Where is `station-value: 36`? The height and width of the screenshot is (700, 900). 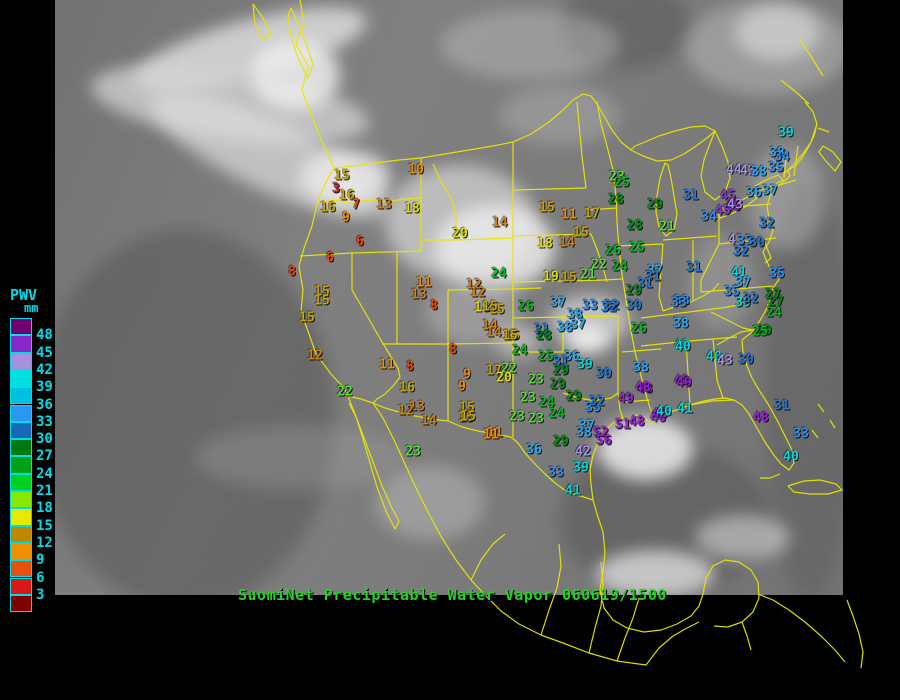
station-value: 36 is located at coordinates (534, 450).